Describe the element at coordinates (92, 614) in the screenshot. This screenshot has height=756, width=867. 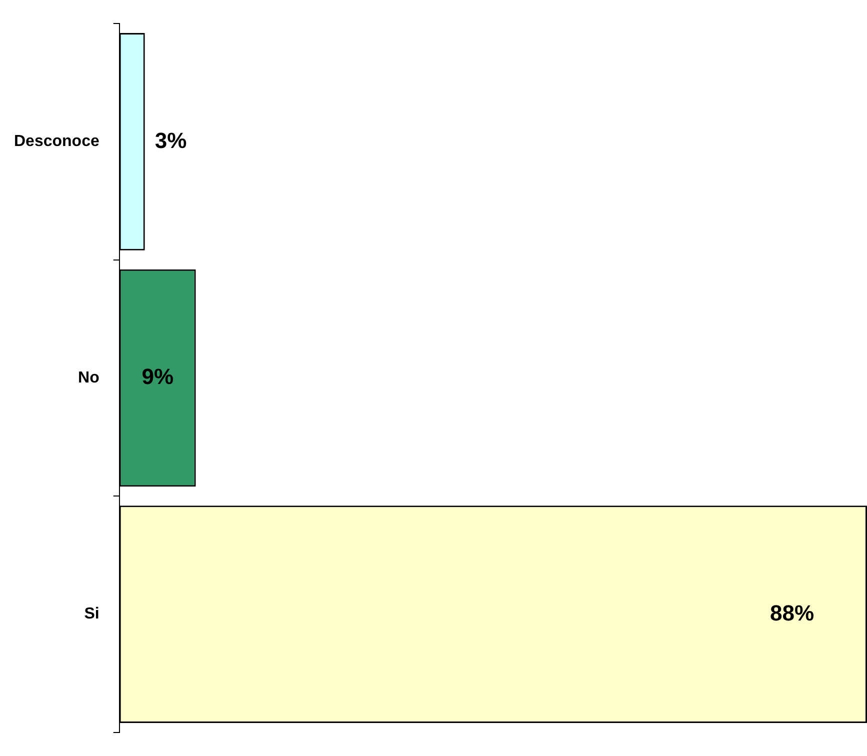
I see `y-tick-label: Si` at that location.